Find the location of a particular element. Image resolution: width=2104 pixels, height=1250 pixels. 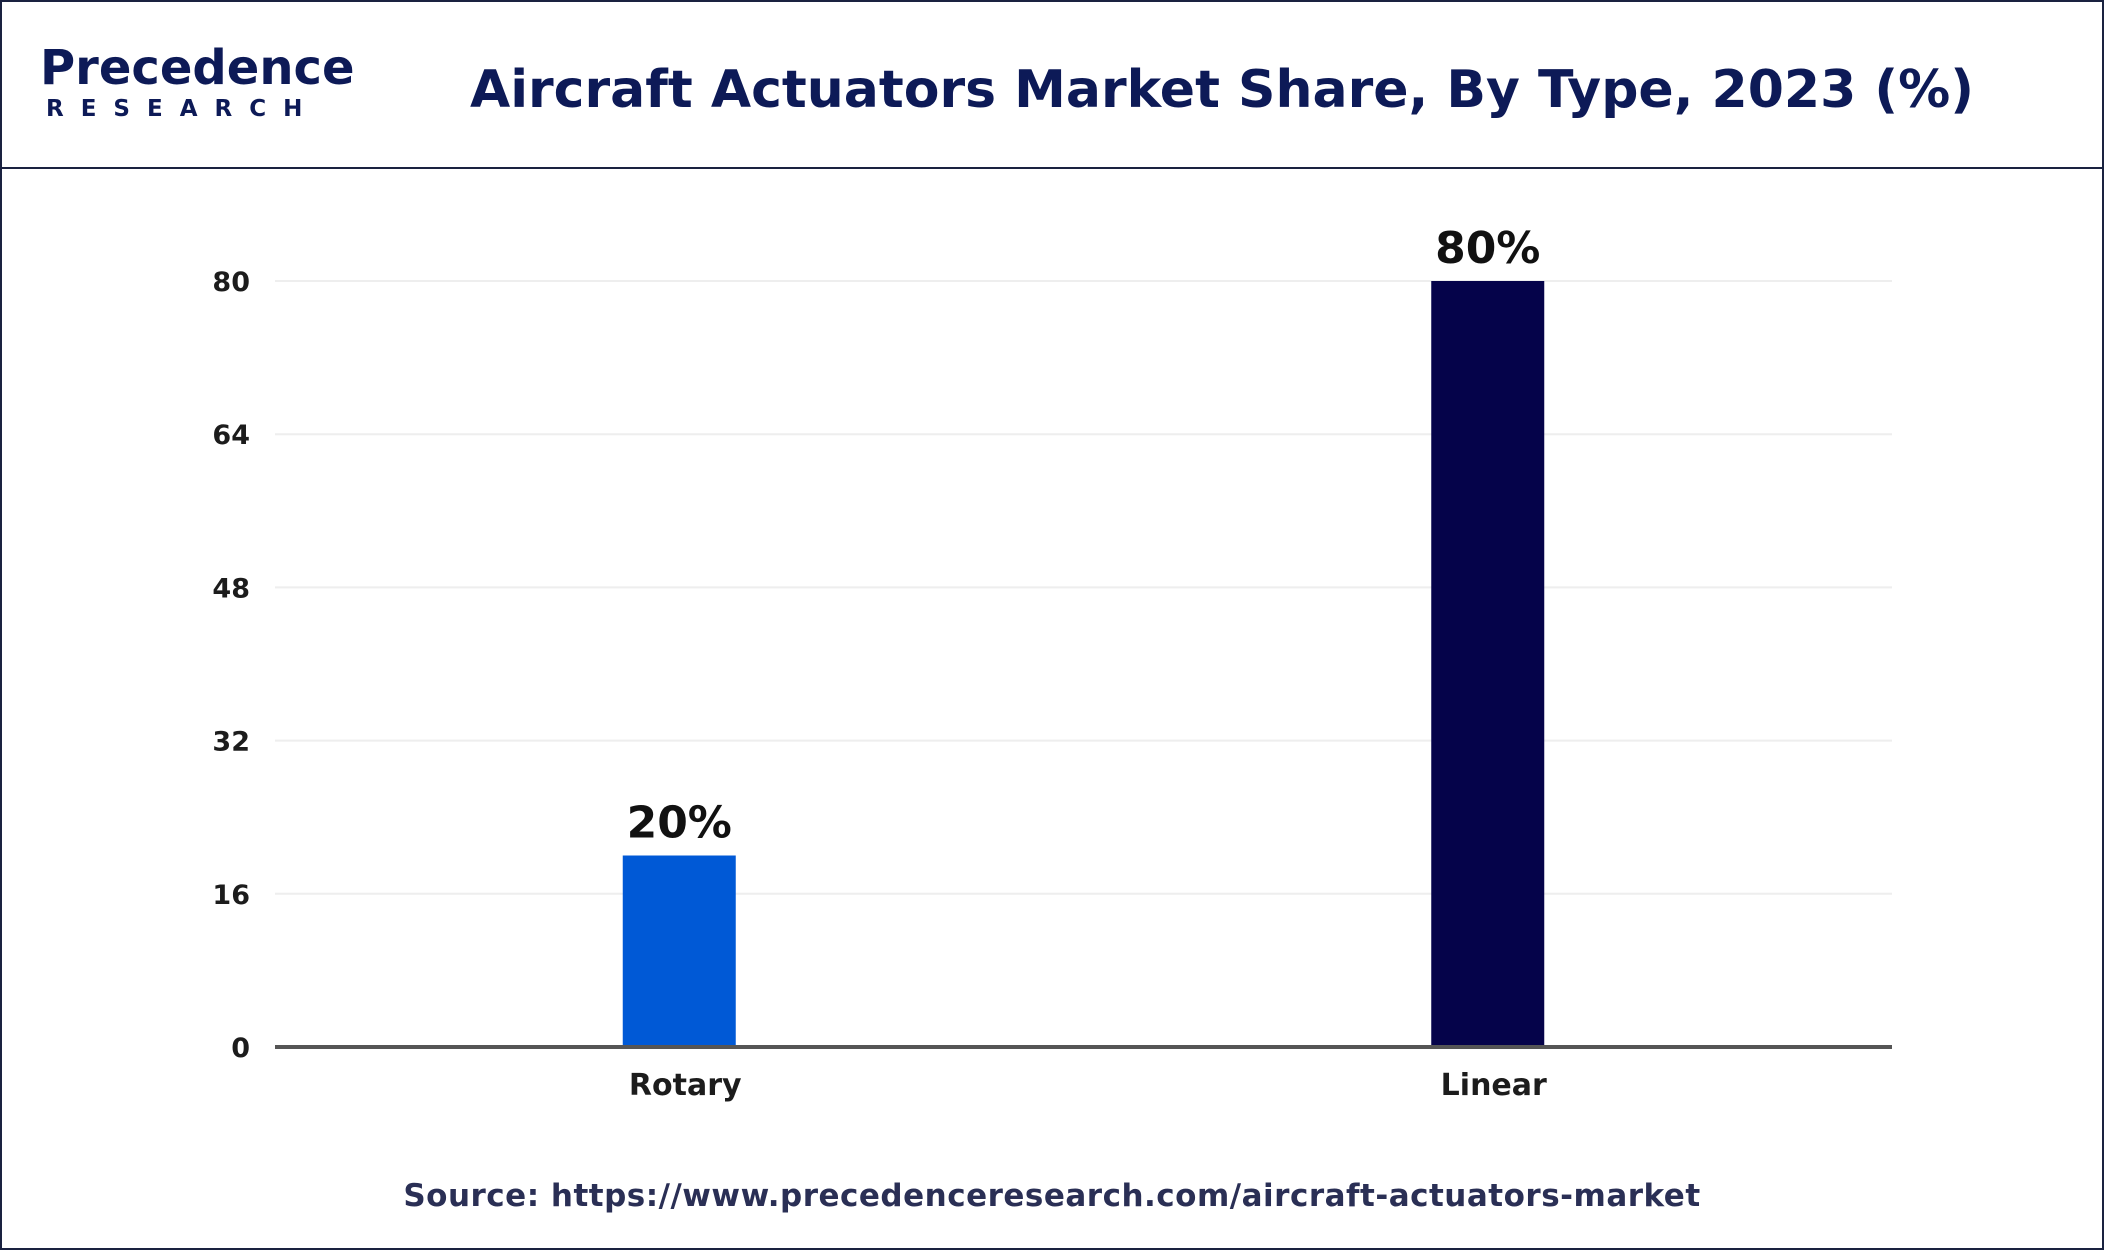

logo-subtitle: RESEARCH is located at coordinates (183, 109).